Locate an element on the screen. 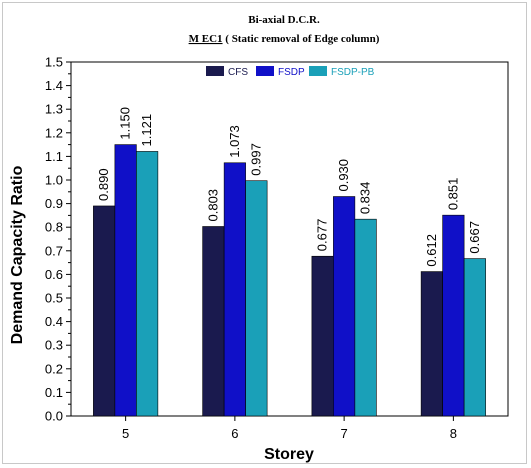 Image resolution: width=531 pixels, height=468 pixels. bar-value-label: 0.851 is located at coordinates (452, 194).